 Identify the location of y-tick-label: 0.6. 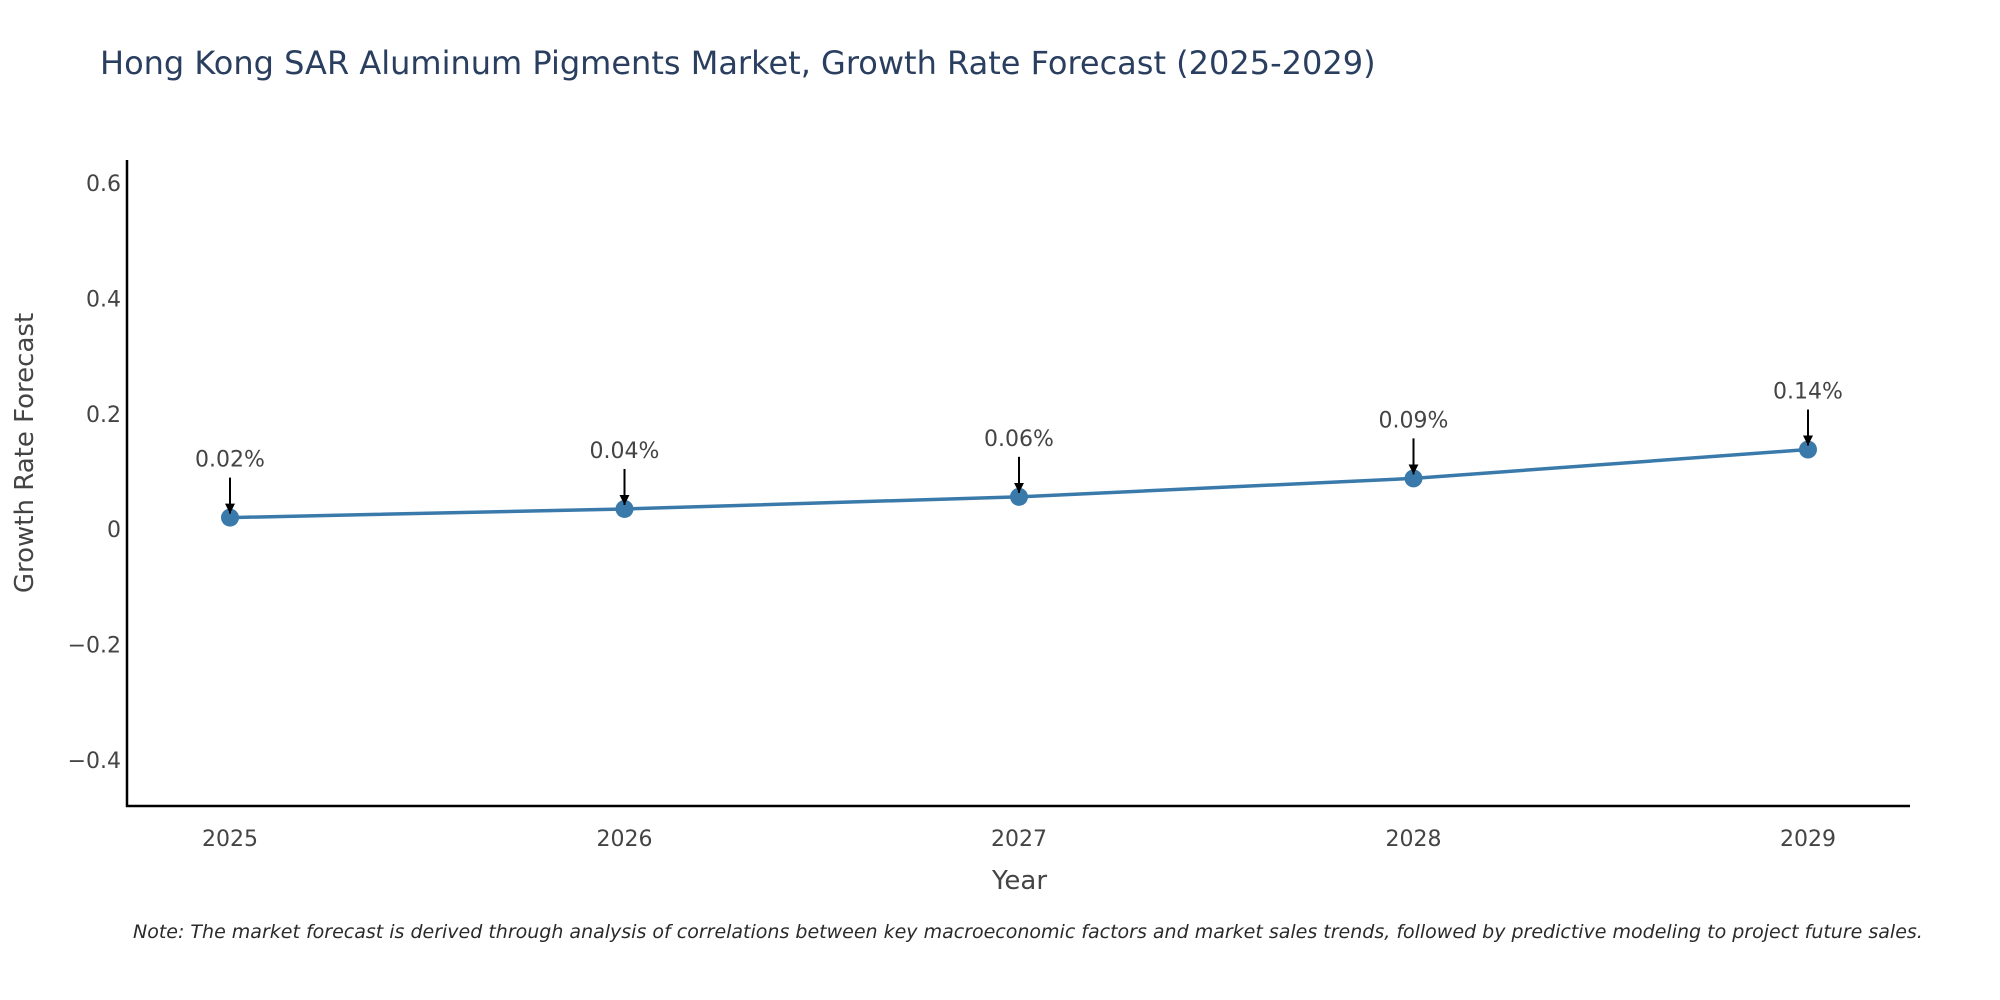
(103, 184).